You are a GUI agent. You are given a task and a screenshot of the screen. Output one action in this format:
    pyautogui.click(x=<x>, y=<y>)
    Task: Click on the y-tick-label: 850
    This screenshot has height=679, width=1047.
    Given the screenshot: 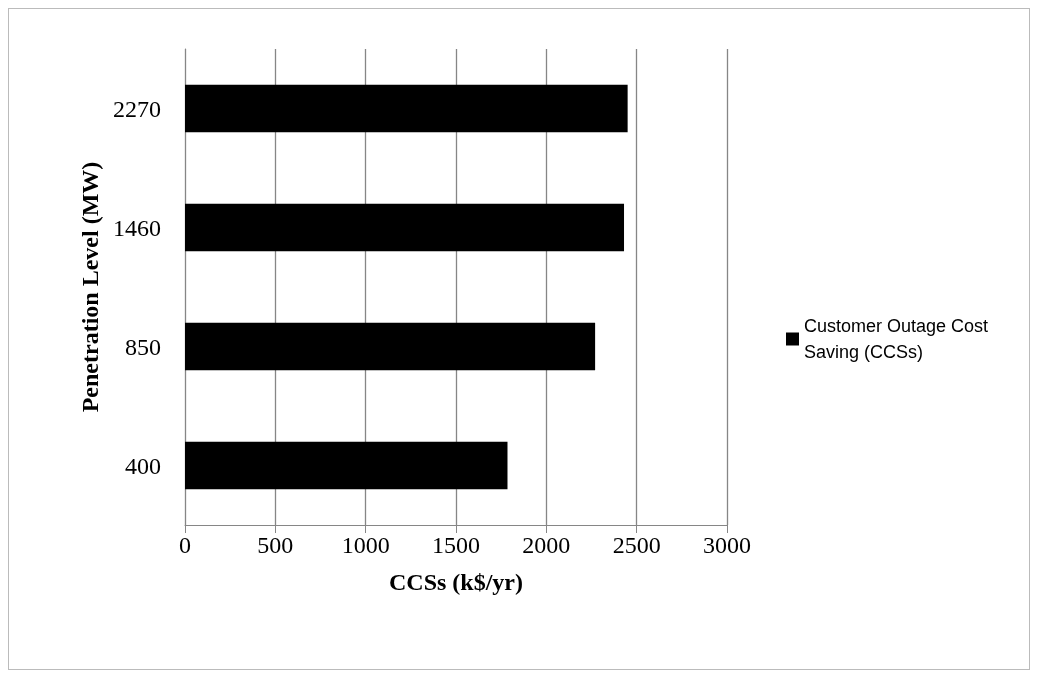 What is the action you would take?
    pyautogui.click(x=143, y=346)
    